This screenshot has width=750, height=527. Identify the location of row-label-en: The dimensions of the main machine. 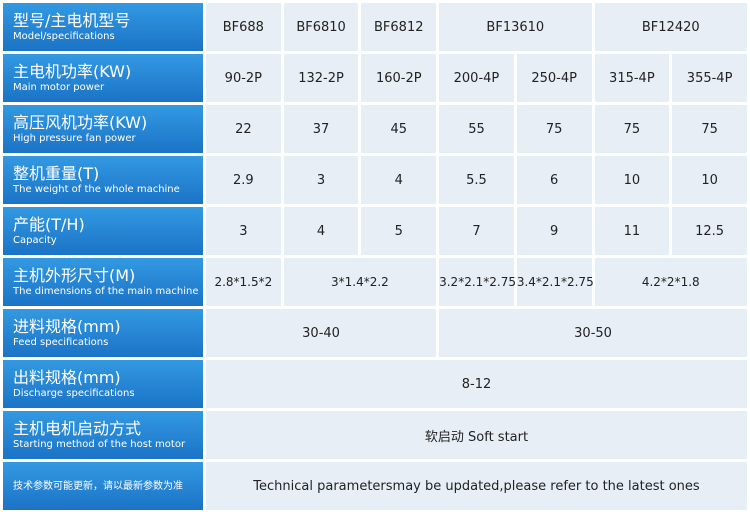
(106, 291).